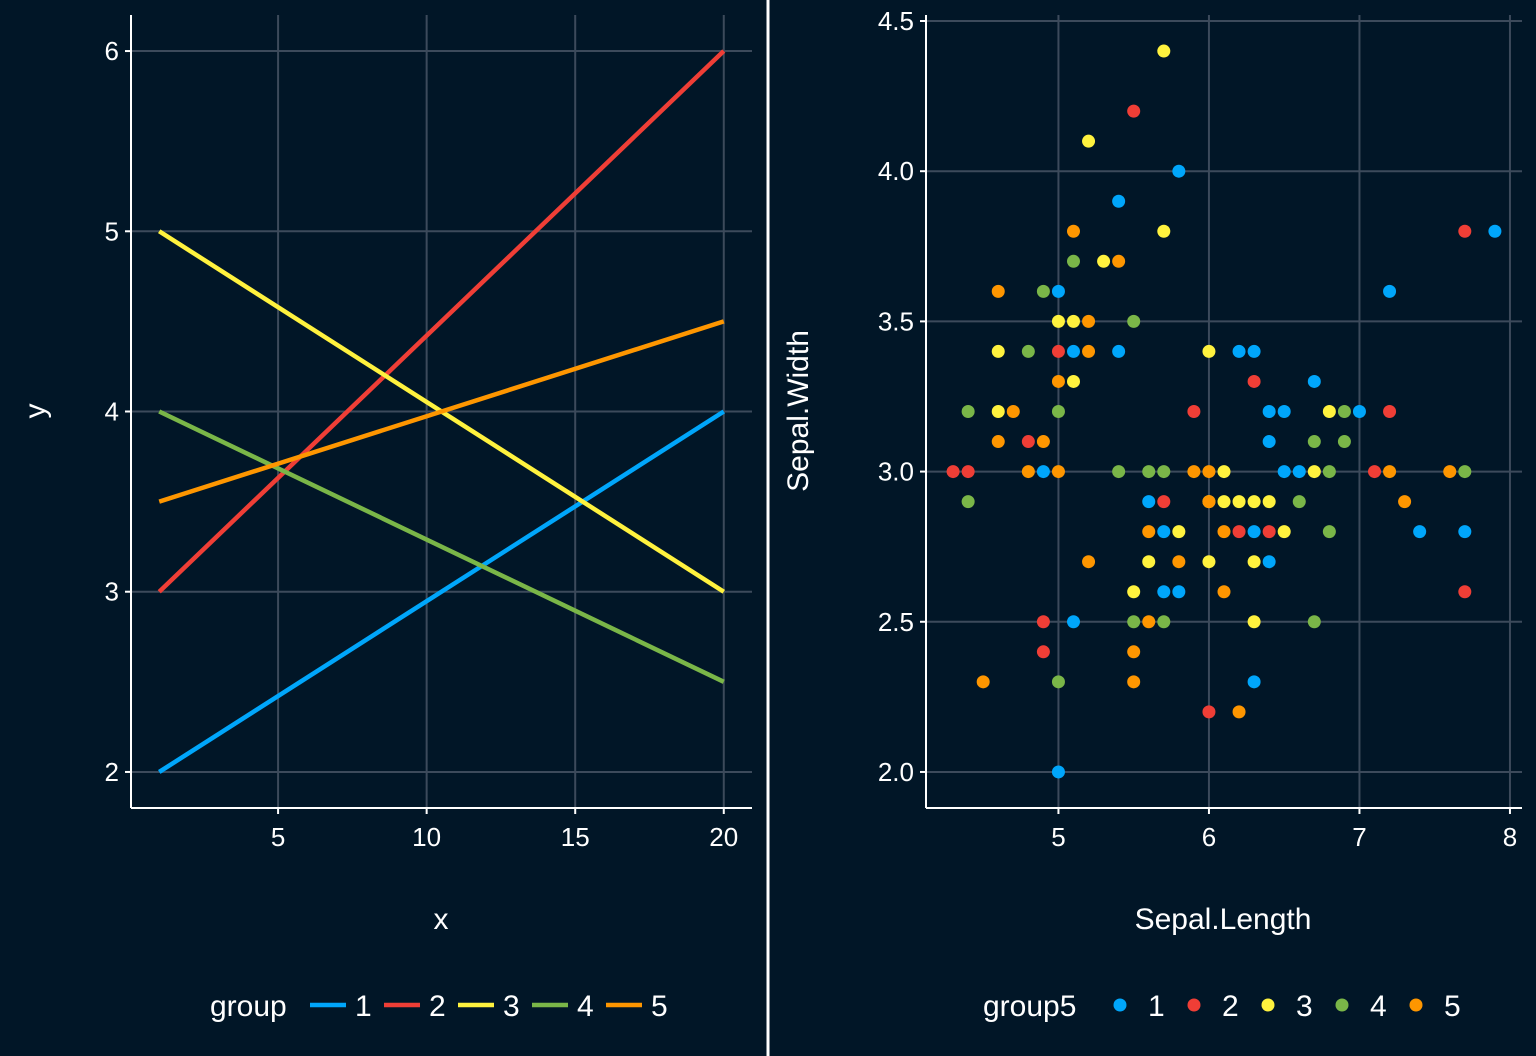 Image resolution: width=1536 pixels, height=1056 pixels. I want to click on scatter-chart-y-tick-label: 3.5, so click(896, 321).